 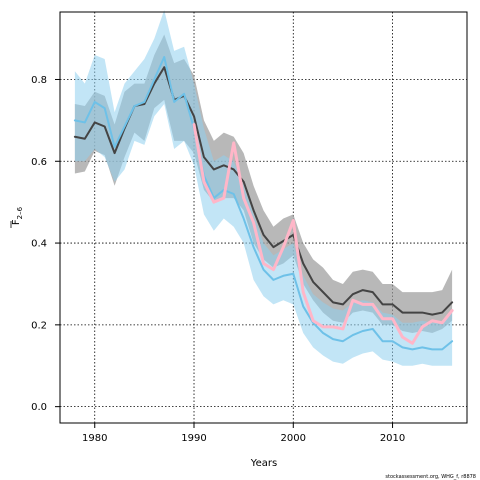 I want to click on y-axis-ticks: 0.0 0.2 0.4 0.6 0.8, so click(x=45, y=244).